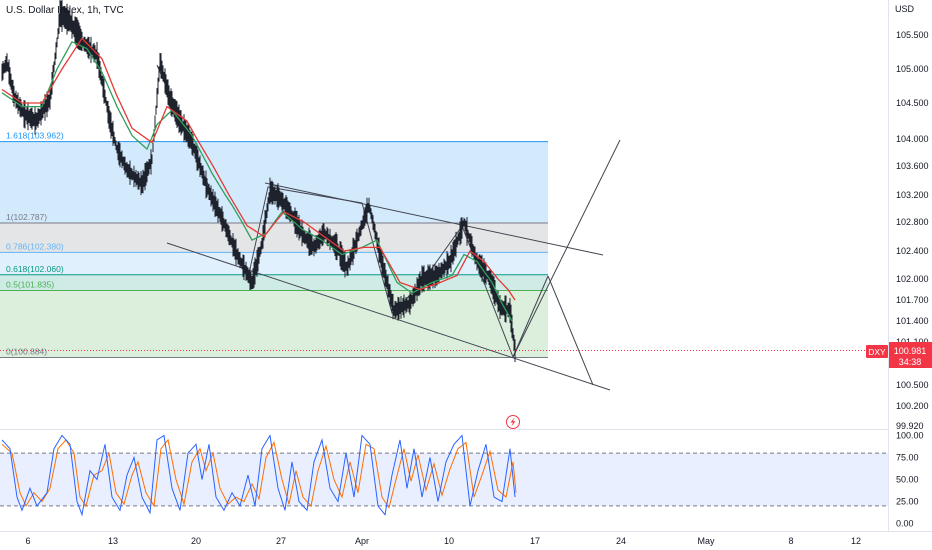 The width and height of the screenshot is (932, 550). Describe the element at coordinates (912, 279) in the screenshot. I see `price-tick-label: 102.000` at that location.